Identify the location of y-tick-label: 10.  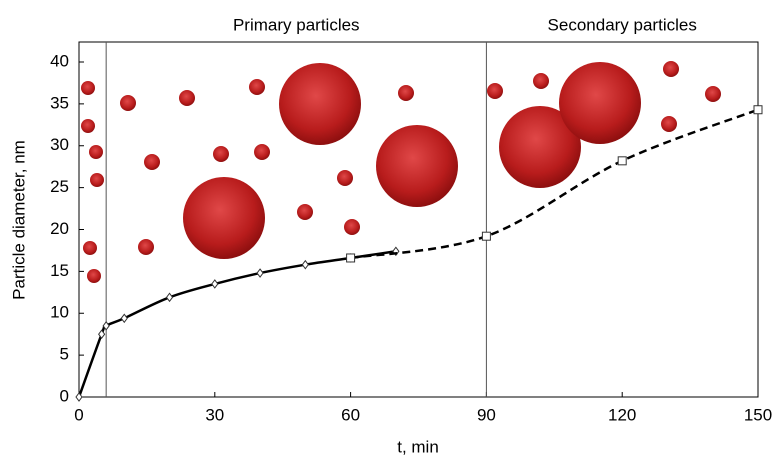
(59, 312).